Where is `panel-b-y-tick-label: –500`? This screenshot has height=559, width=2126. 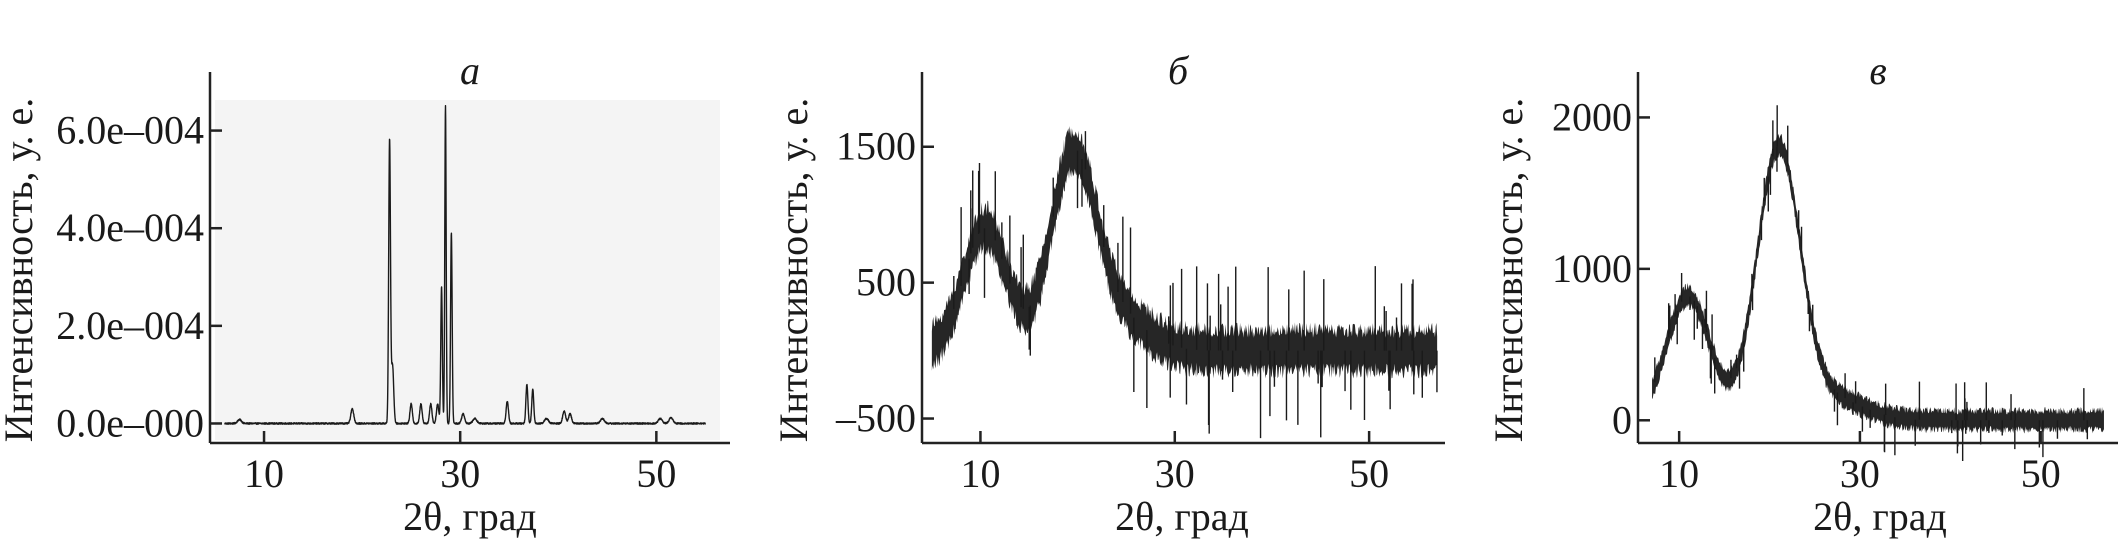
panel-b-y-tick-label: –500 is located at coordinates (875, 418).